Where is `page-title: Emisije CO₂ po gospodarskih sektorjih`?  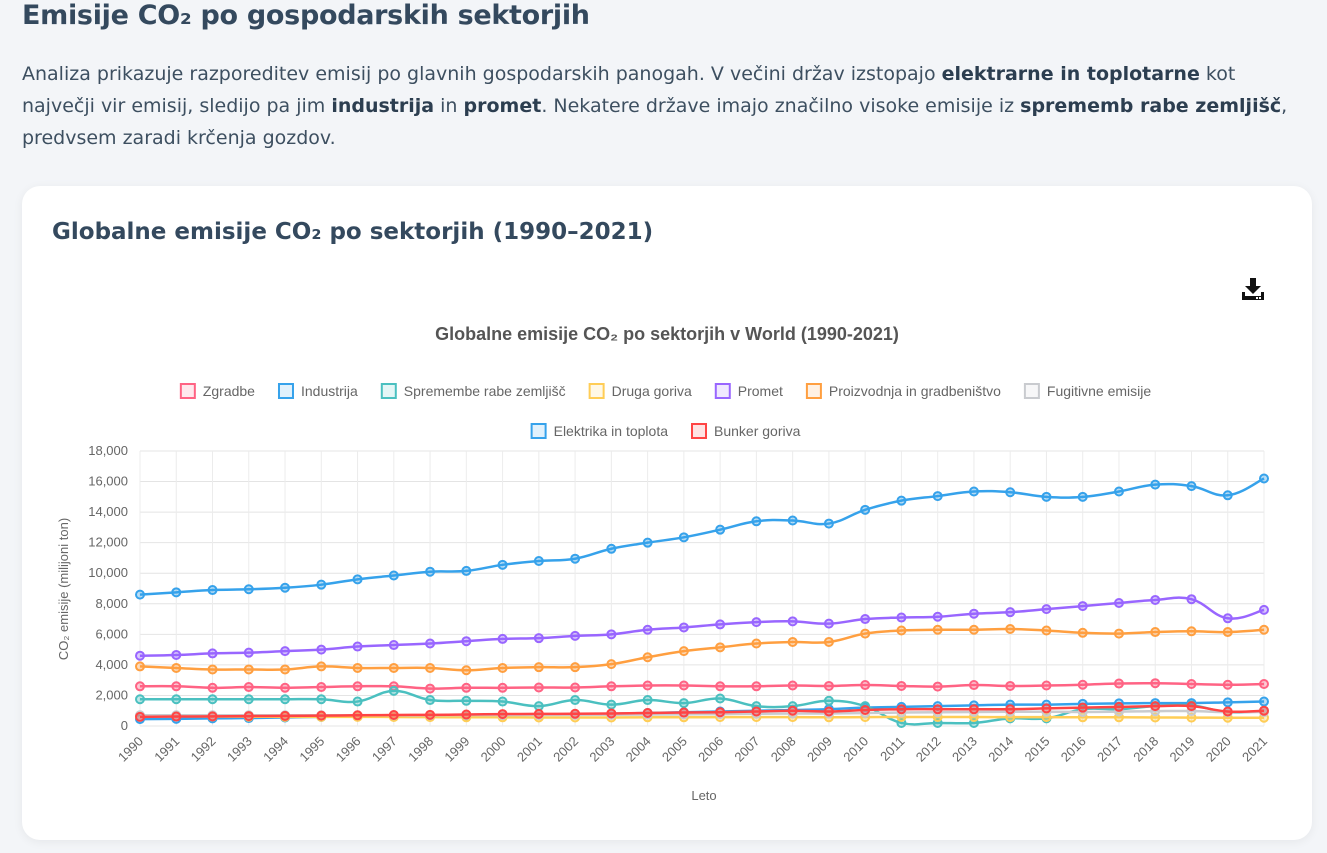
page-title: Emisije CO₂ po gospodarskih sektorjih is located at coordinates (306, 15).